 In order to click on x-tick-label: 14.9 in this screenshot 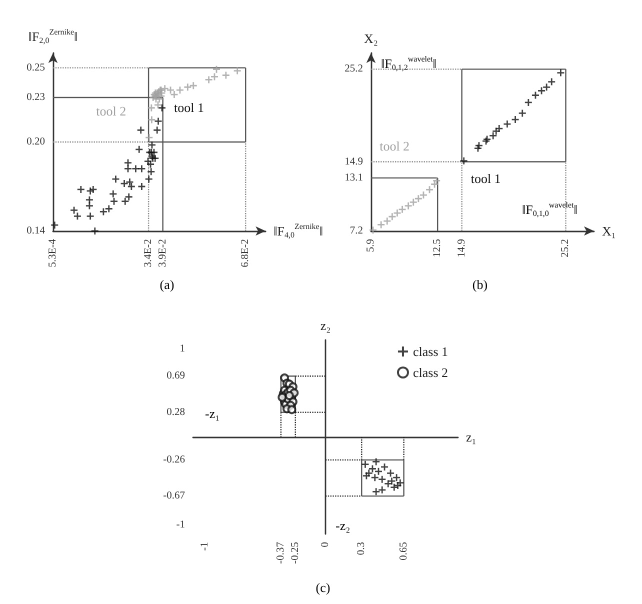, I will do `click(462, 248)`.